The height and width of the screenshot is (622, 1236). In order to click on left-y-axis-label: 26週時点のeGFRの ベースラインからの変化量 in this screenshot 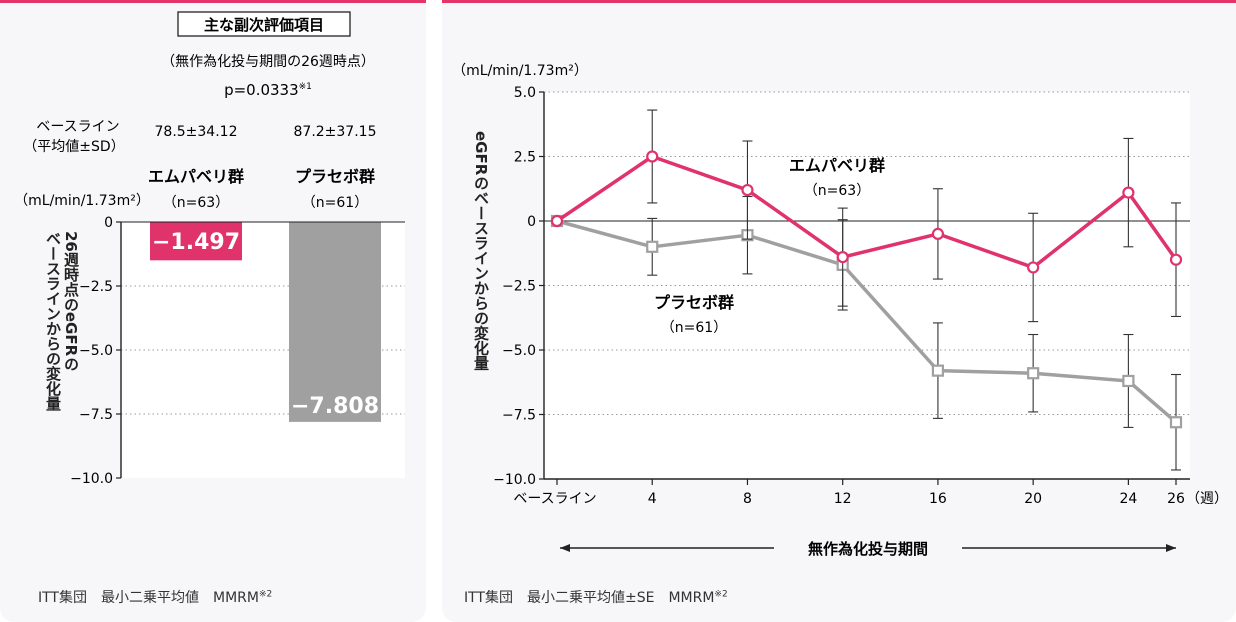, I will do `click(62, 321)`.